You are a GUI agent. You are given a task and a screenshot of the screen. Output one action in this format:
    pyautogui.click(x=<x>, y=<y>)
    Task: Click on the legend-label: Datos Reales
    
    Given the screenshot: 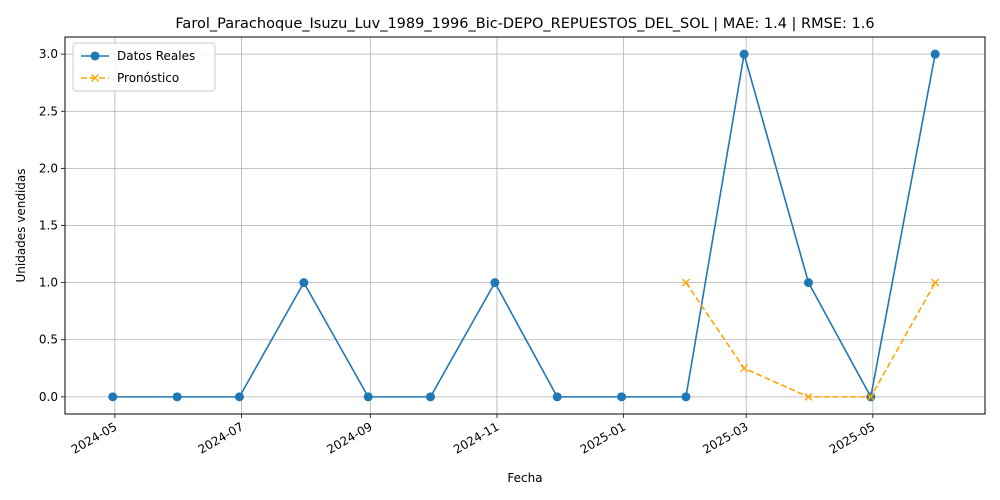 What is the action you would take?
    pyautogui.click(x=156, y=56)
    